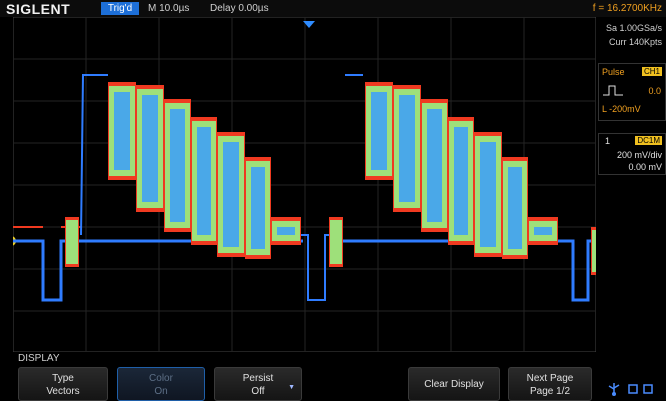 This screenshot has width=666, height=401. Describe the element at coordinates (161, 391) in the screenshot. I see `softkey-value: On` at that location.